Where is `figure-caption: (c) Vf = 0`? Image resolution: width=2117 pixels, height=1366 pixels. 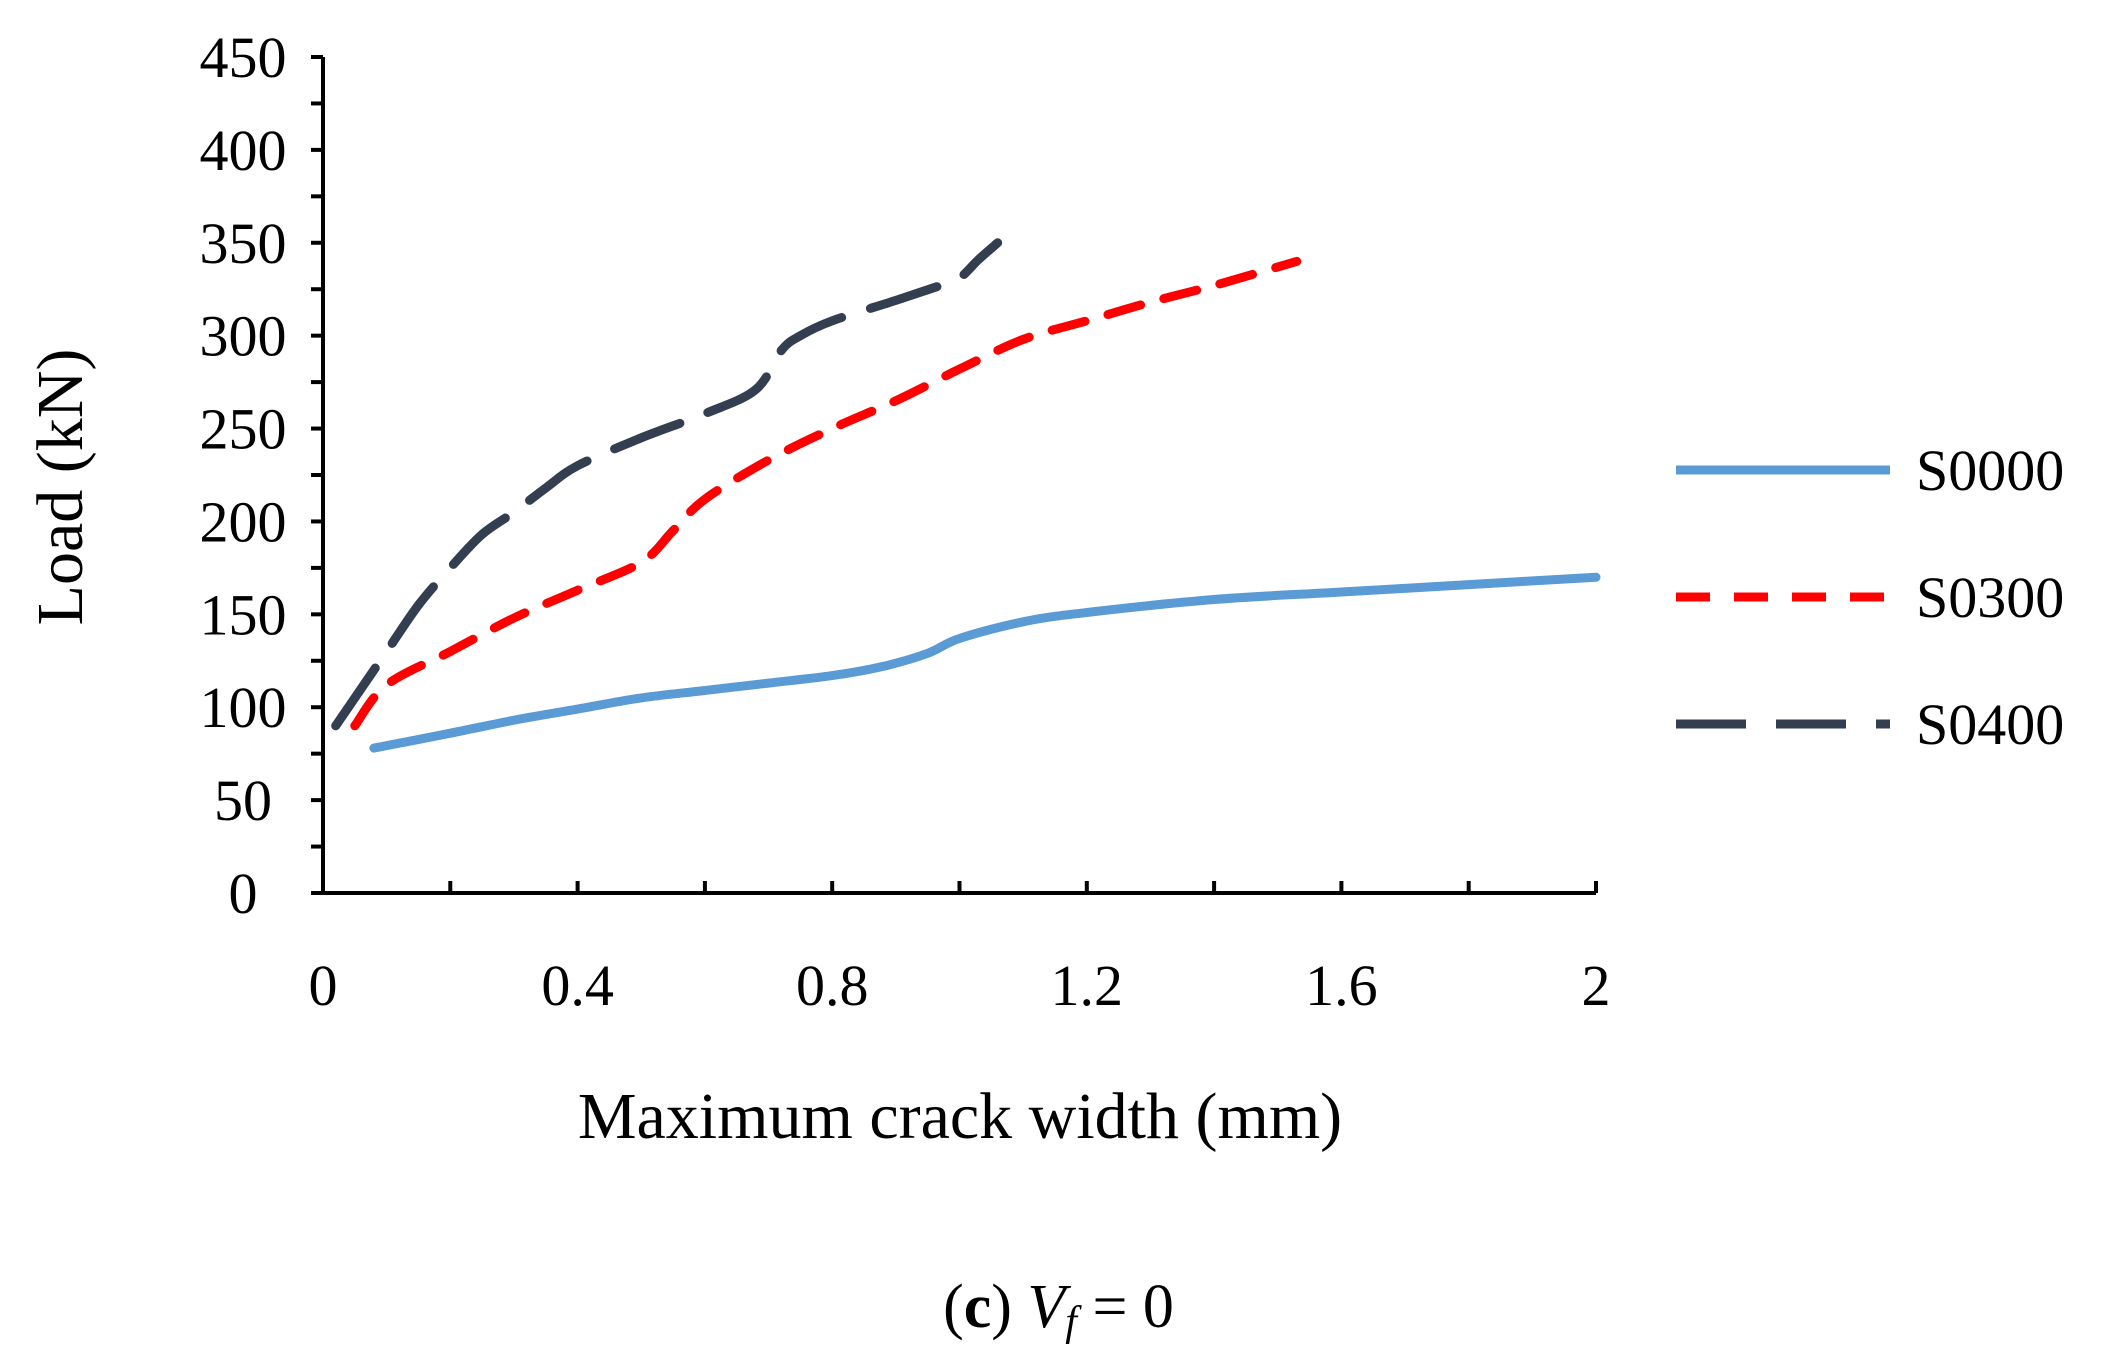
figure-caption: (c) Vf = 0 is located at coordinates (1058, 1309).